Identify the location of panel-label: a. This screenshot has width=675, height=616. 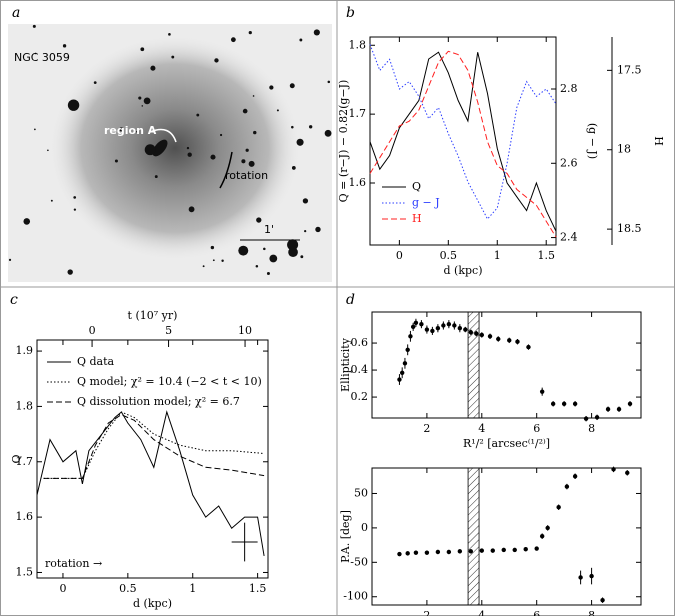
(16, 13).